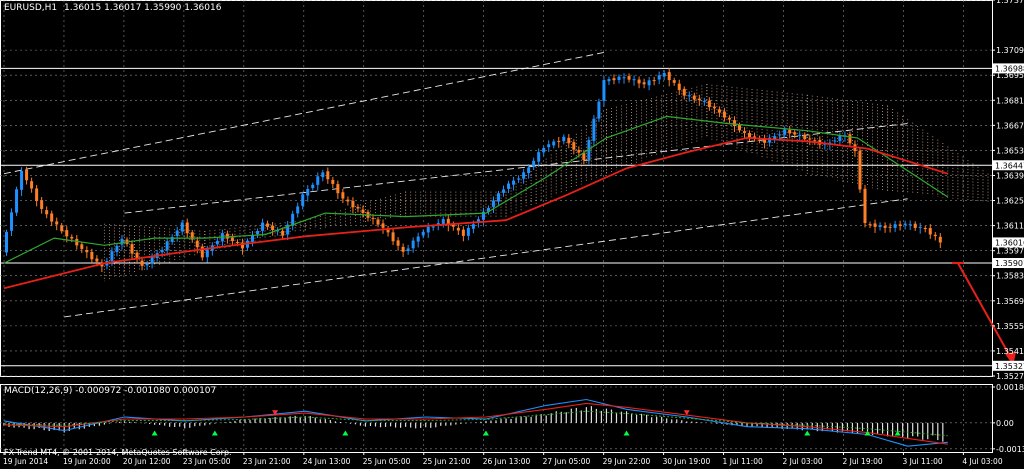 The image size is (1024, 469). Describe the element at coordinates (147, 461) in the screenshot. I see `time-tick-label: 20 Jun 12:00` at that location.